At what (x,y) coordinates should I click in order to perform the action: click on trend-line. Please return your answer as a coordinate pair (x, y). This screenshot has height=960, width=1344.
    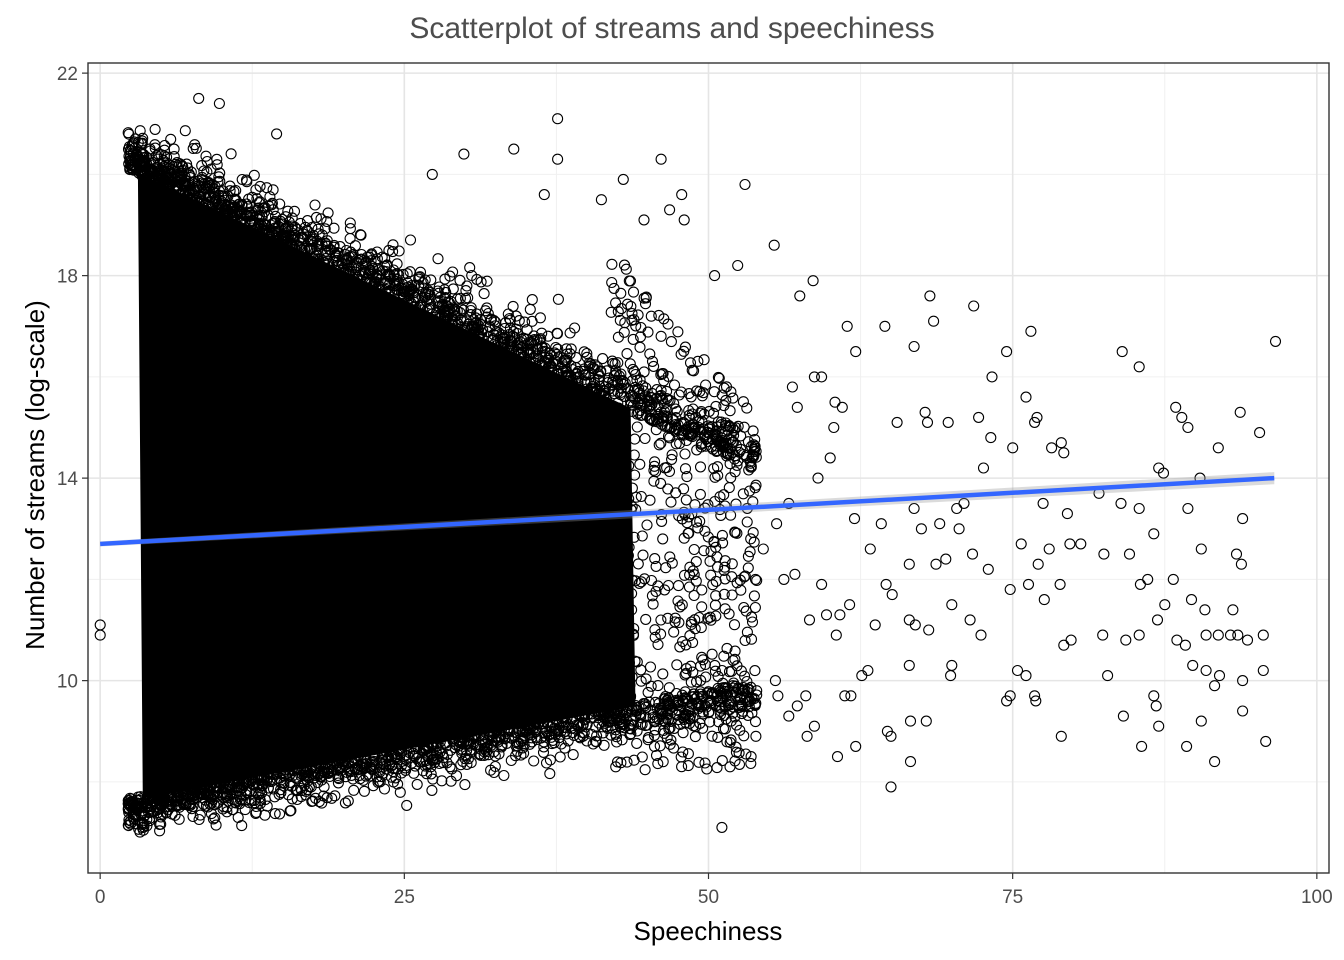
    Looking at the image, I should click on (687, 511).